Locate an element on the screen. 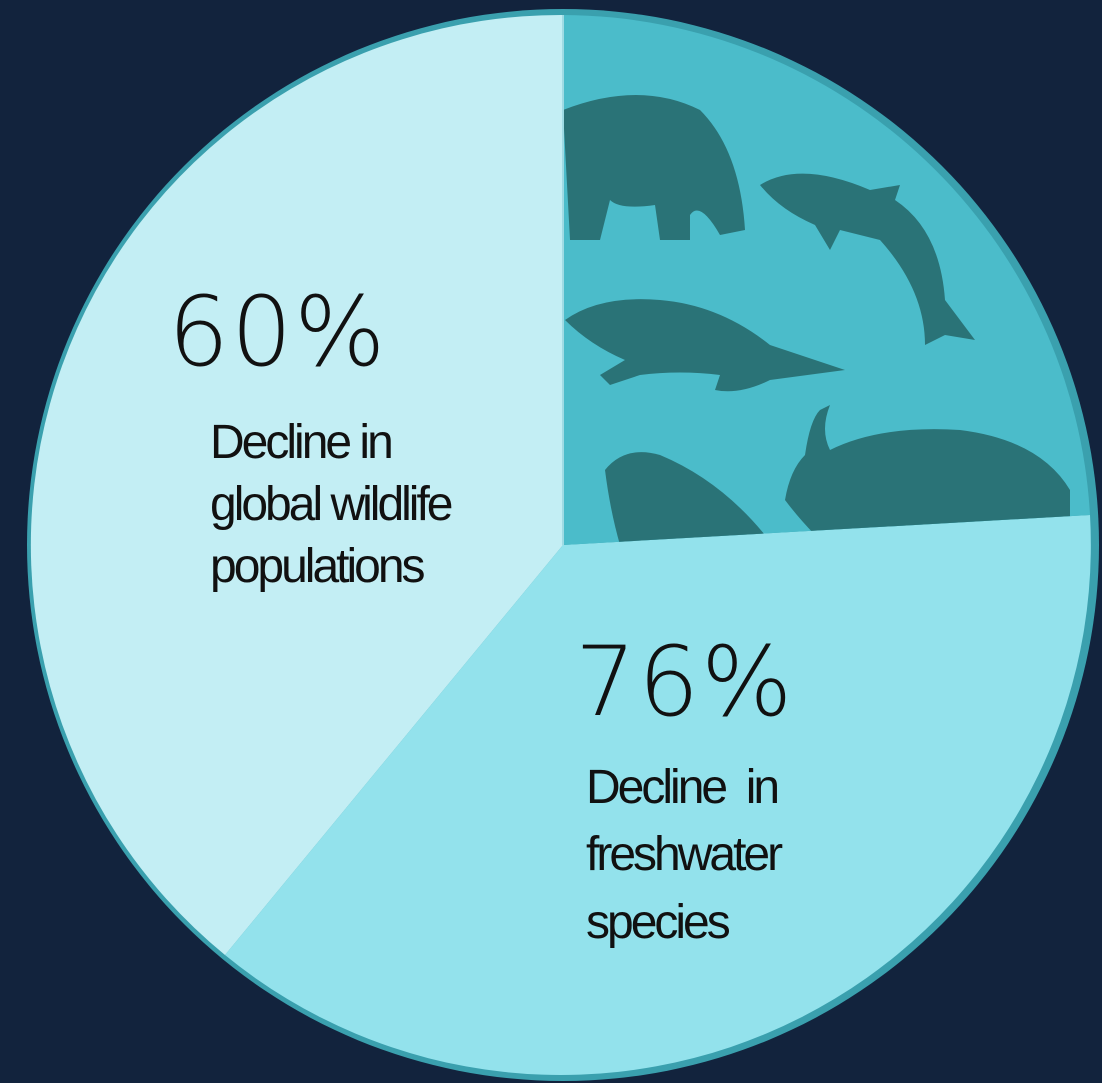 Image resolution: width=1102 pixels, height=1083 pixels. caption-line: species is located at coordinates (658, 922).